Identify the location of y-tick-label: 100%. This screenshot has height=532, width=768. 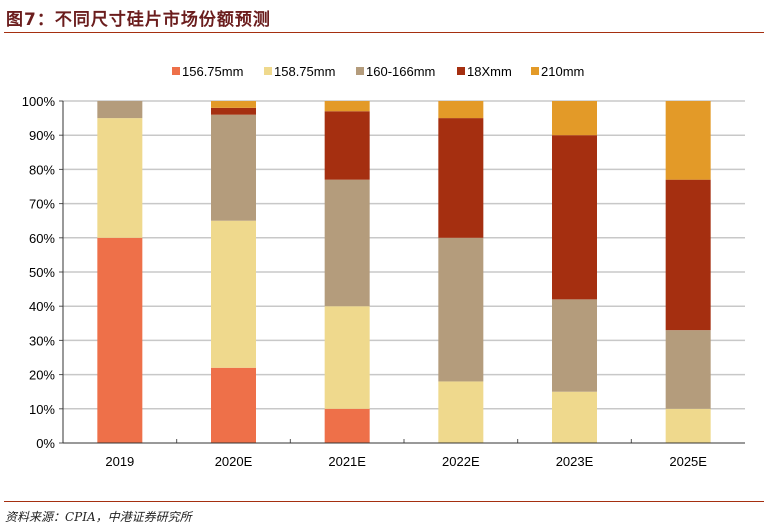
(39, 101).